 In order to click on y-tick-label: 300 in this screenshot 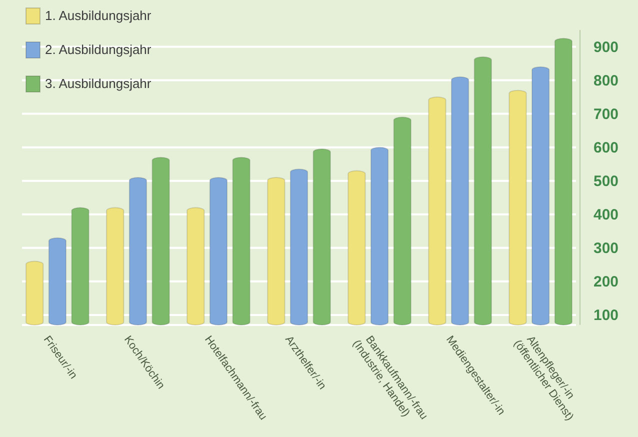, I will do `click(606, 249)`.